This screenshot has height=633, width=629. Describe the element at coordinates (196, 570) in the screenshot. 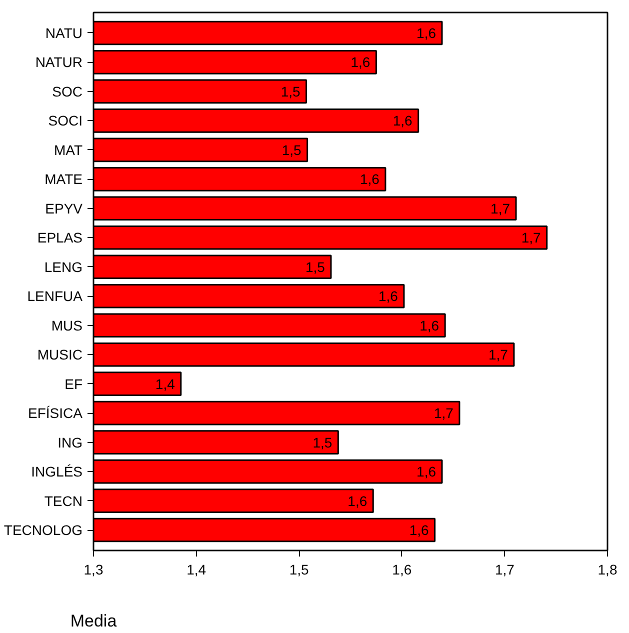

I see `x-tick-label: 1,4` at that location.